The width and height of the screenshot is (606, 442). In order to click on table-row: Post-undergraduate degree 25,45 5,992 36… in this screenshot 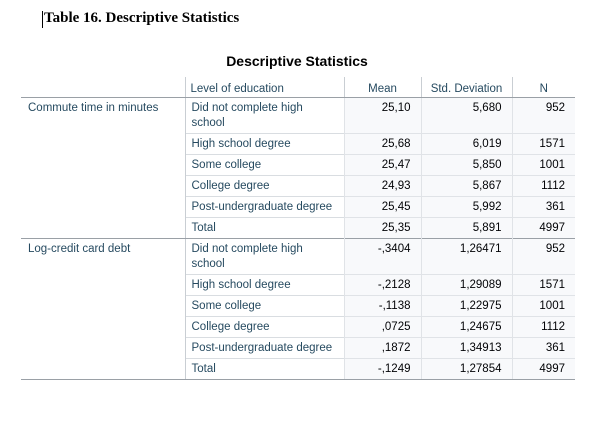, I will do `click(298, 207)`.